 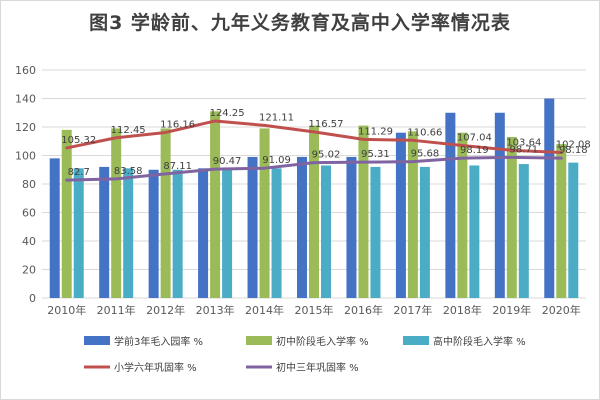 What do you see at coordinates (227, 113) in the screenshot?
I see `data-label: 124.25` at bounding box center [227, 113].